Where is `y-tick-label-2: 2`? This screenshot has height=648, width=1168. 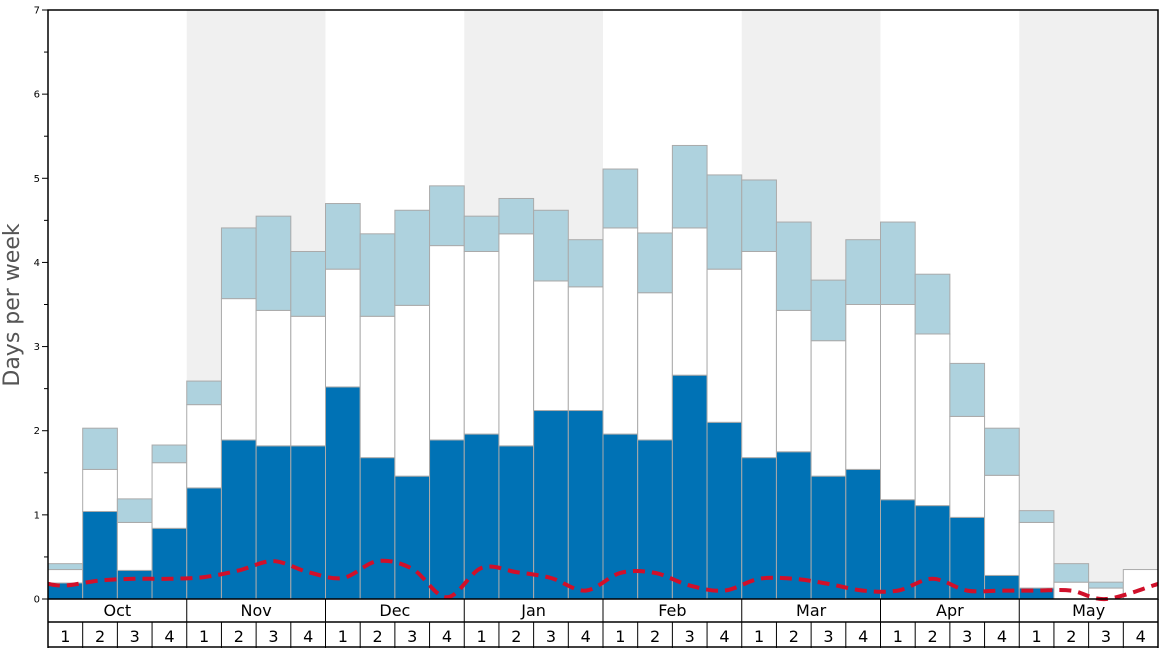
y-tick-label-2: 2 is located at coordinates (37, 431).